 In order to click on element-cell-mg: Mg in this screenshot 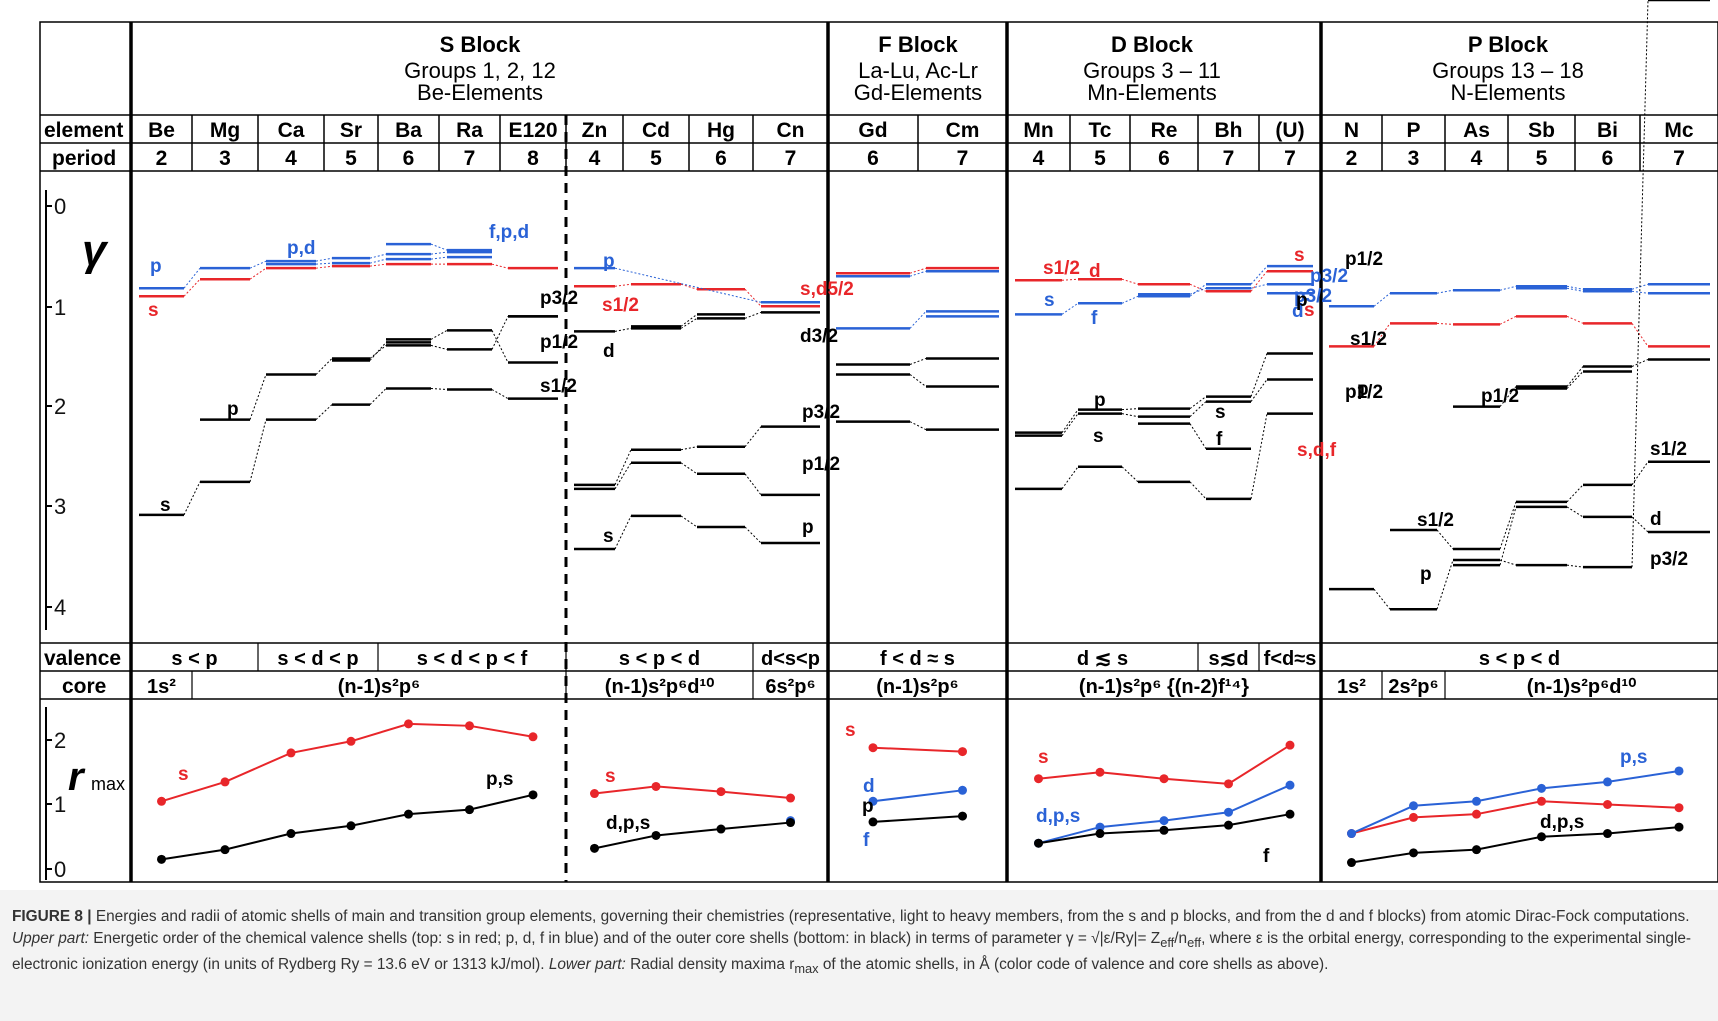, I will do `click(225, 130)`.